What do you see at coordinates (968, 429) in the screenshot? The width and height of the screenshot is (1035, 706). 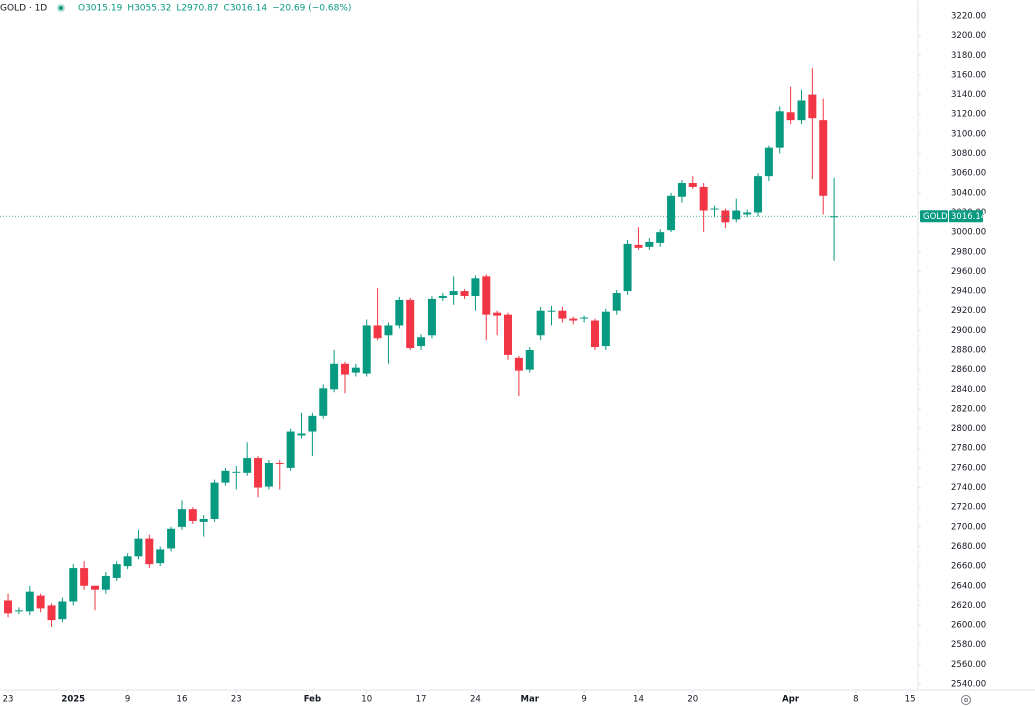 I see `y-tick-label: 2800.00` at bounding box center [968, 429].